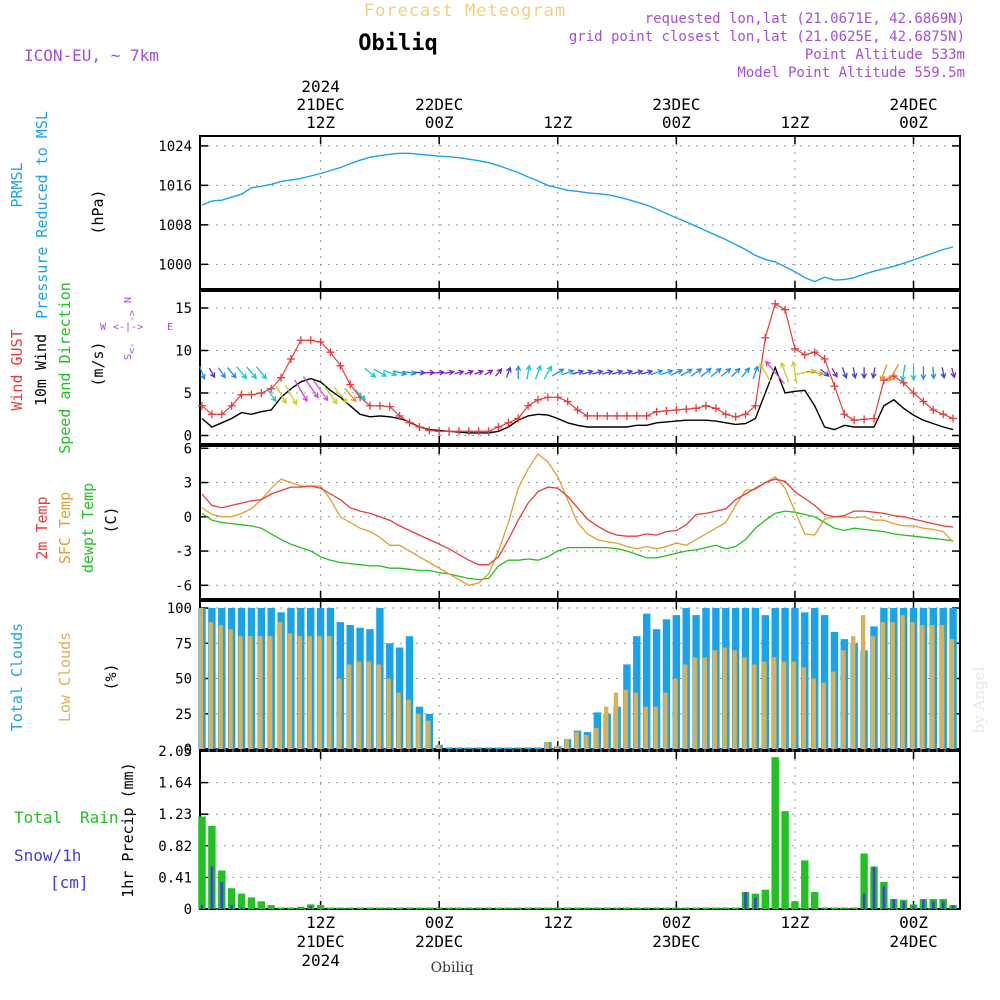 The width and height of the screenshot is (1000, 1000). Describe the element at coordinates (439, 104) in the screenshot. I see `top-date-label: 22DEC` at that location.